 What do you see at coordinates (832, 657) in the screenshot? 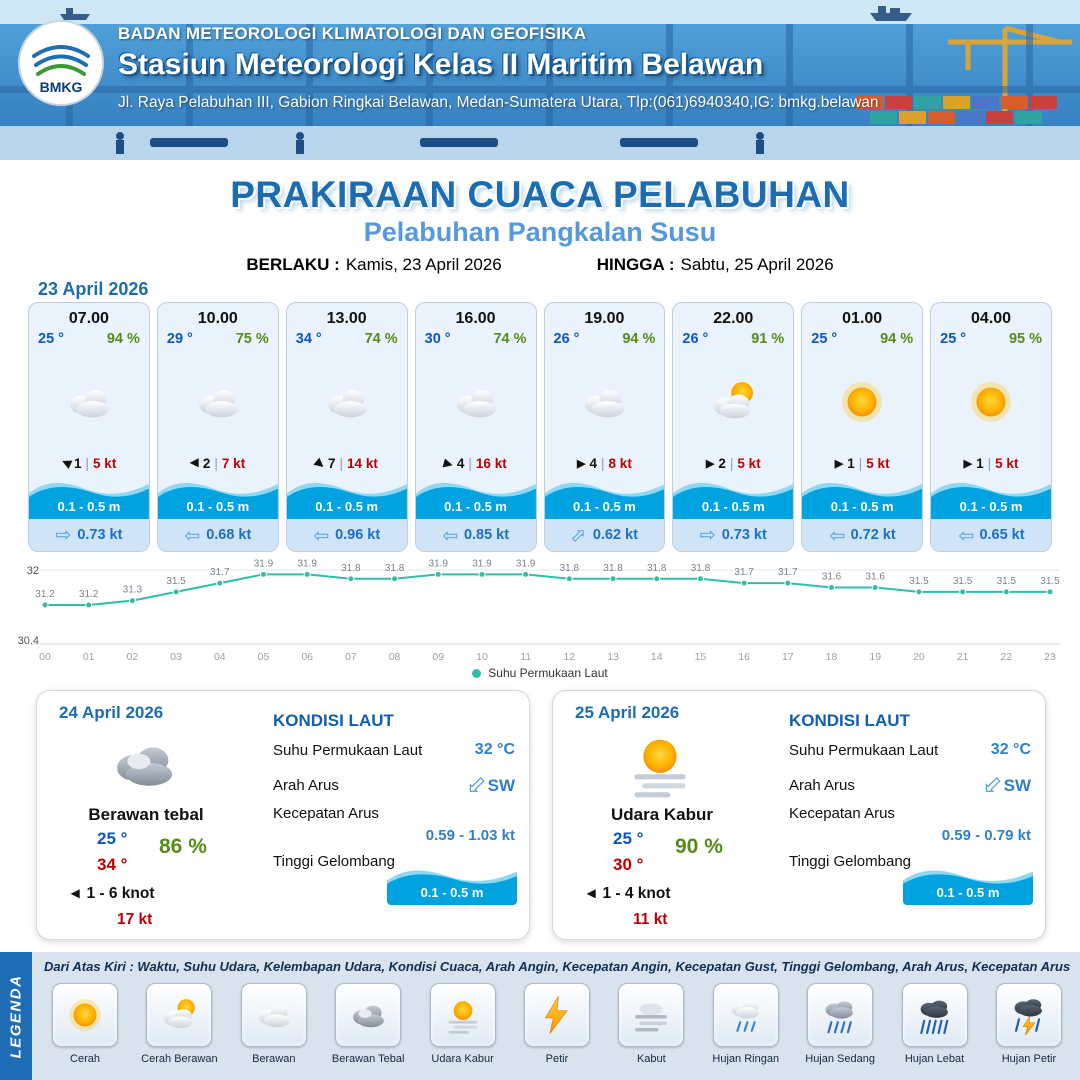
I see `svg-text: 18` at bounding box center [832, 657].